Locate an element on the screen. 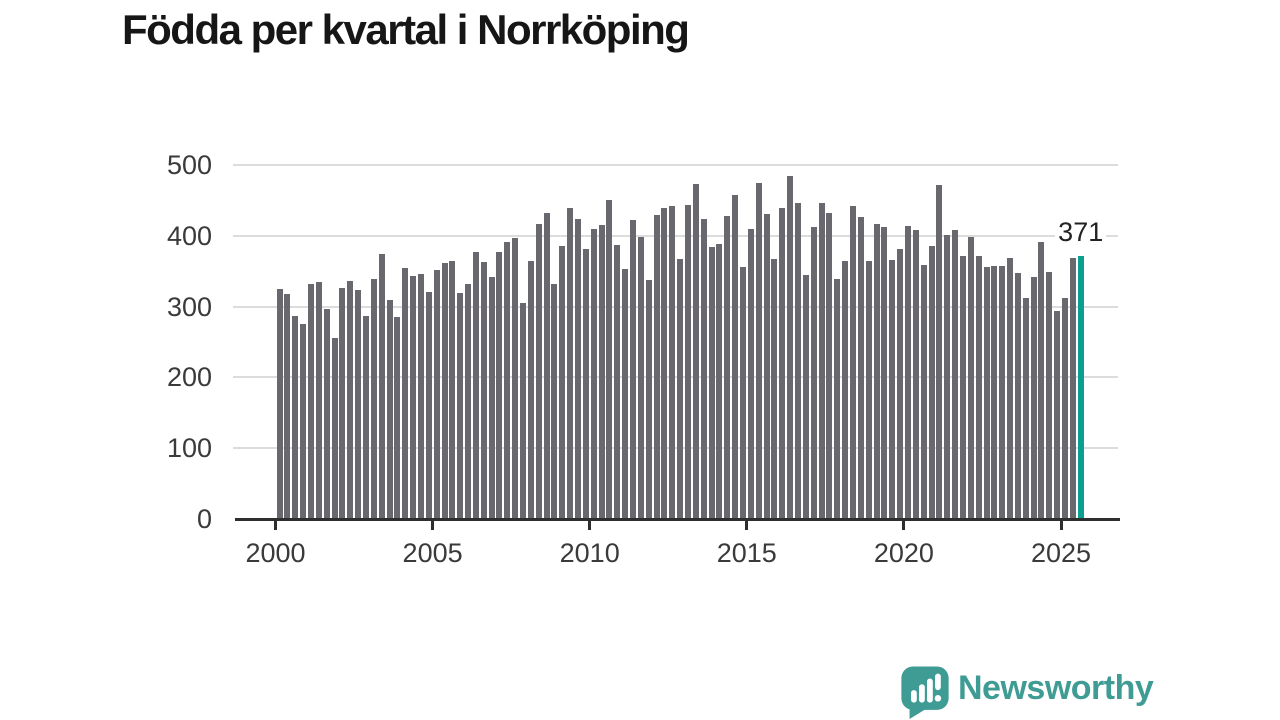 The width and height of the screenshot is (1280, 720). y-axis-tick-label: 200 is located at coordinates (189, 377).